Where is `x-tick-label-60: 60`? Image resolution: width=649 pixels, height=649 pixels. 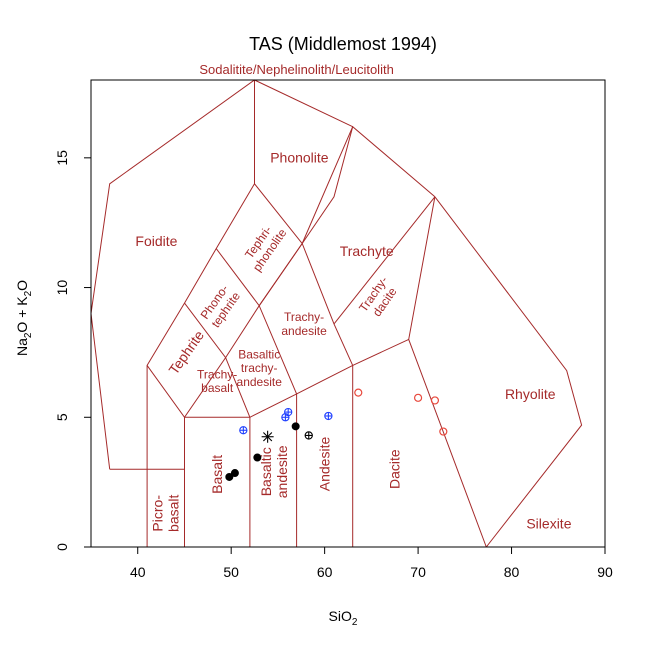
x-tick-label-60: 60 is located at coordinates (325, 572).